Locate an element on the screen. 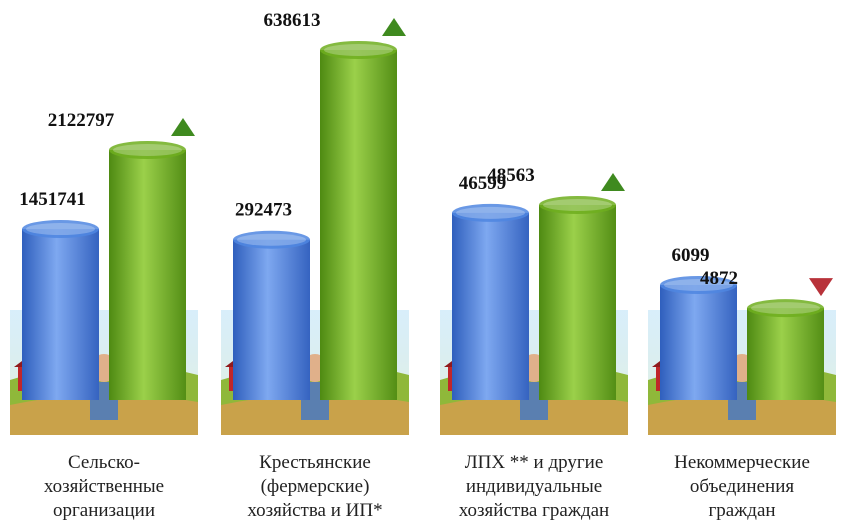  value-label: 1451741 is located at coordinates (52, 199).